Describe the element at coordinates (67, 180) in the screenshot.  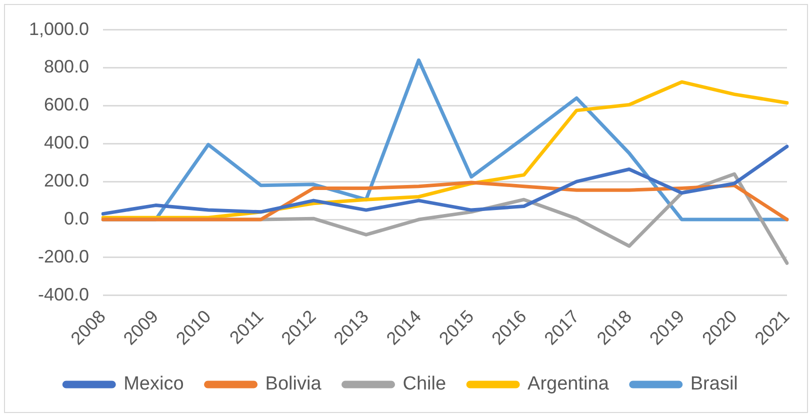
I see `y-tick-label: 200.0` at that location.